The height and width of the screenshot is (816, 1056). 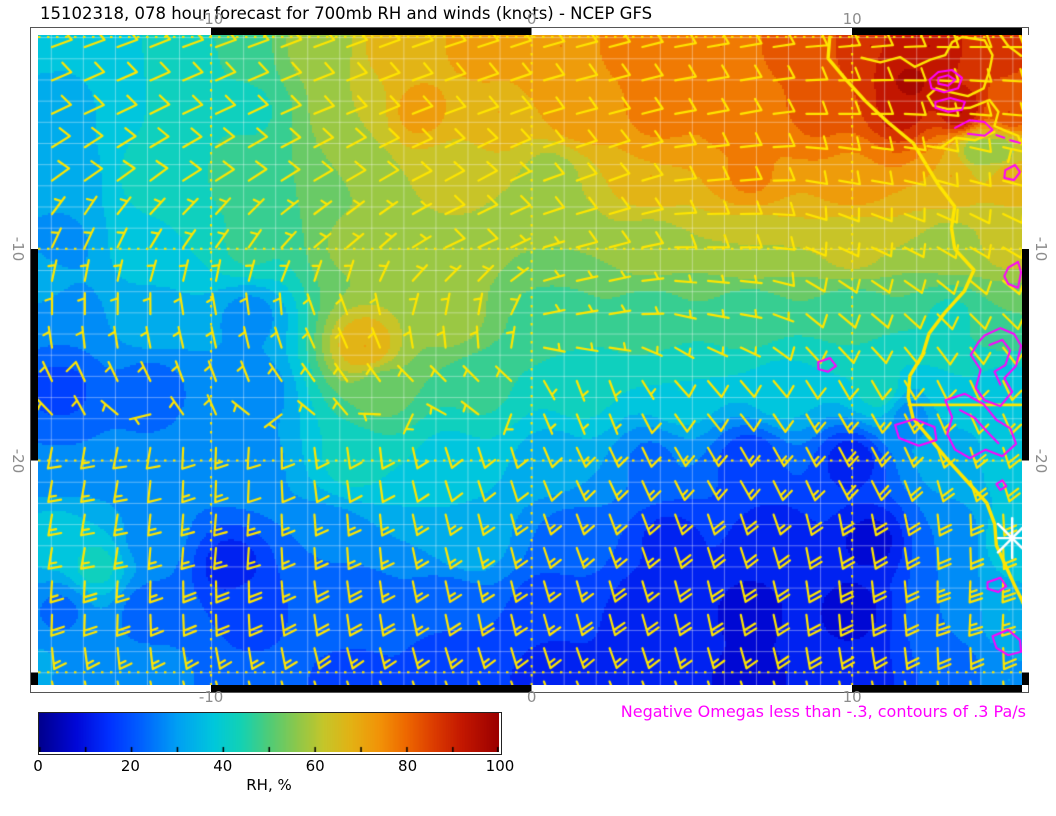 I want to click on colorbar, so click(x=270, y=733).